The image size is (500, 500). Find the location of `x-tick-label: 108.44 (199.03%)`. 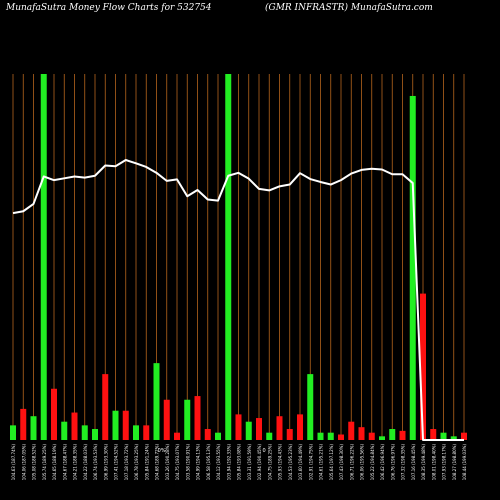

x-tick-label: 108.44 (199.03%) is located at coordinates (464, 462).